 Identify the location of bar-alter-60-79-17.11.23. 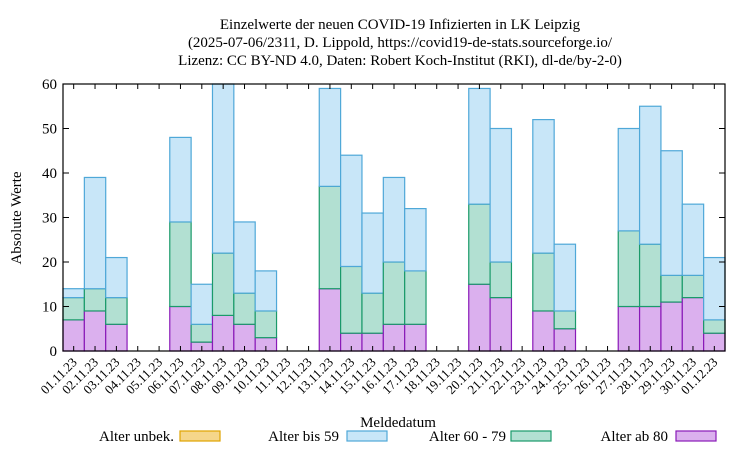
(415, 297).